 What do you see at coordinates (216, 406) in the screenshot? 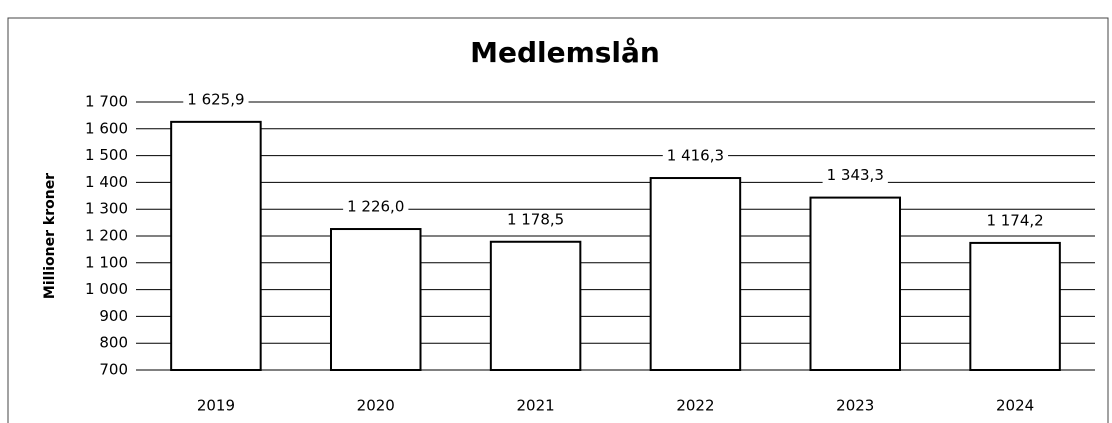
I see `x-tick-label: 2019` at bounding box center [216, 406].